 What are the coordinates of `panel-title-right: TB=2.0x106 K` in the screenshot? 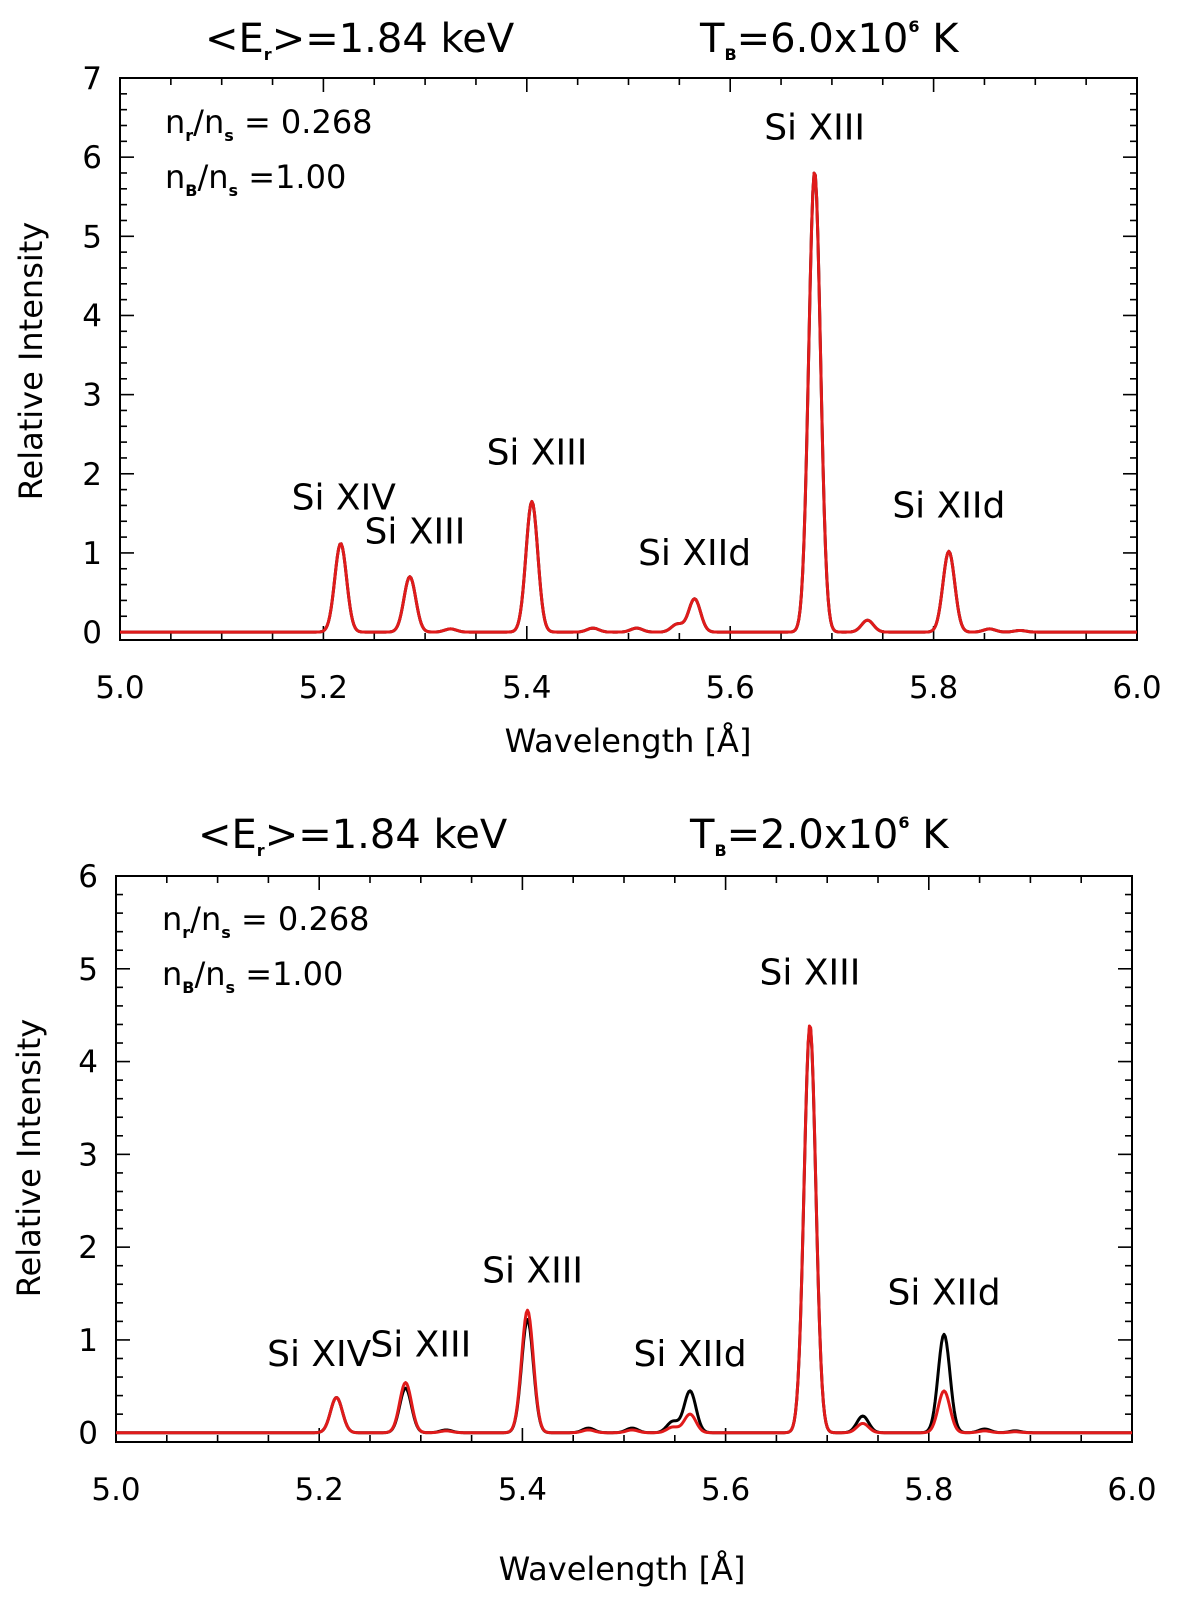 It's located at (819, 836).